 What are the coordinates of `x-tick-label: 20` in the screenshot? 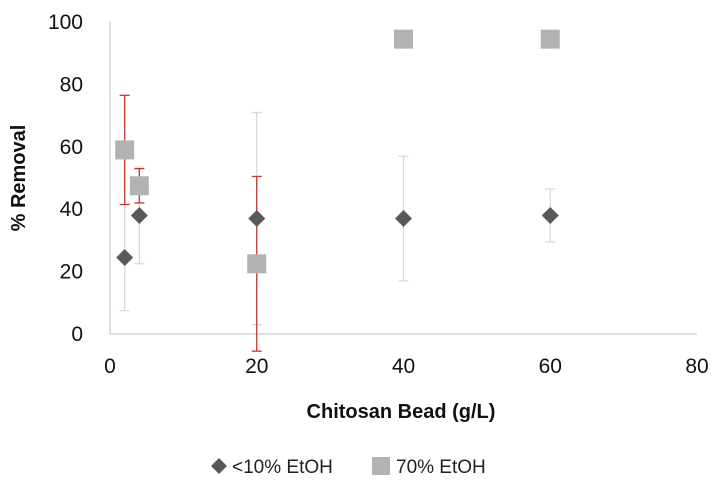 It's located at (256, 366).